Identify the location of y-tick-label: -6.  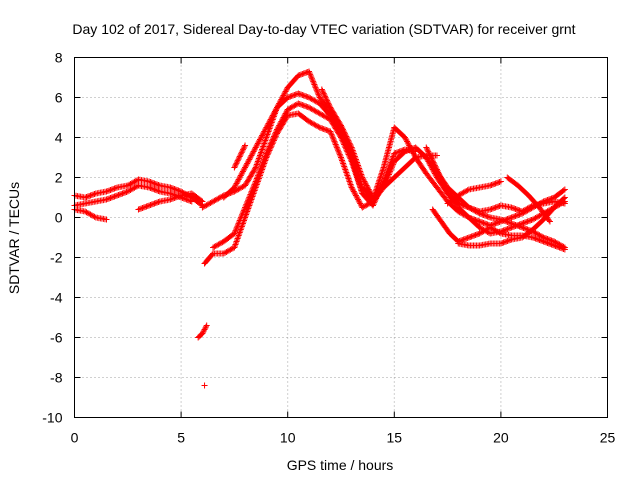
(56, 338).